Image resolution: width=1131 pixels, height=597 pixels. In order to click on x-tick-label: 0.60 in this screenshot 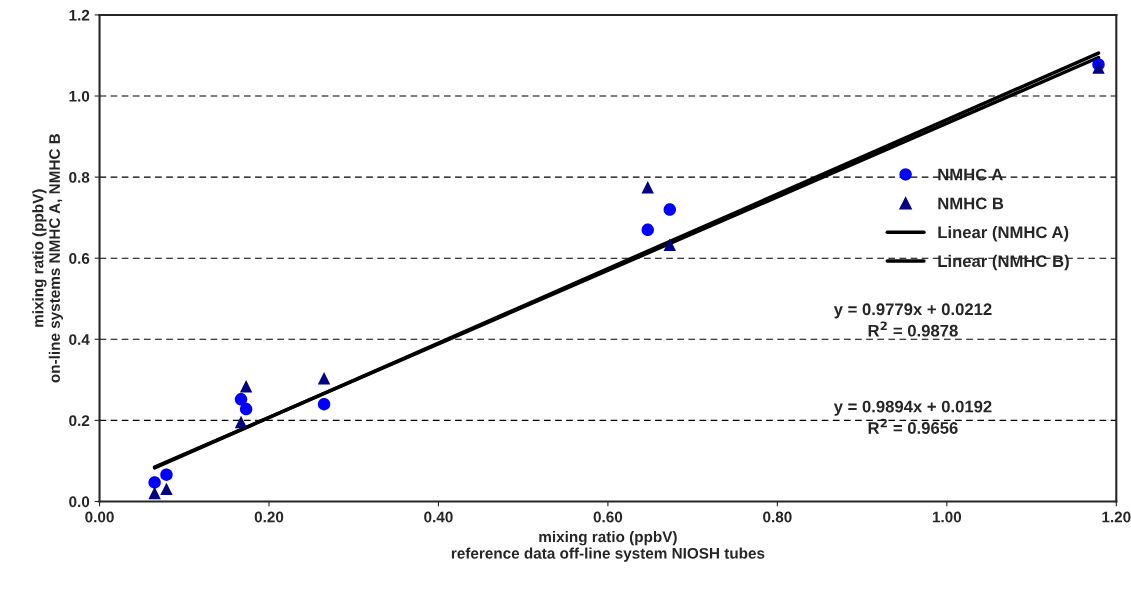, I will do `click(608, 517)`.